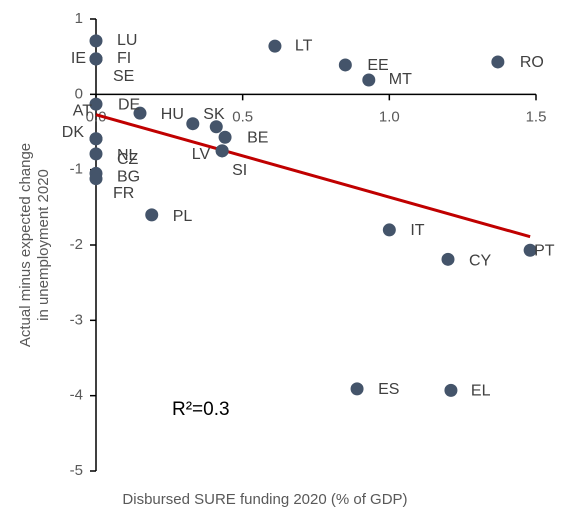 The width and height of the screenshot is (562, 510). Describe the element at coordinates (82, 110) in the screenshot. I see `point-label: AT` at that location.